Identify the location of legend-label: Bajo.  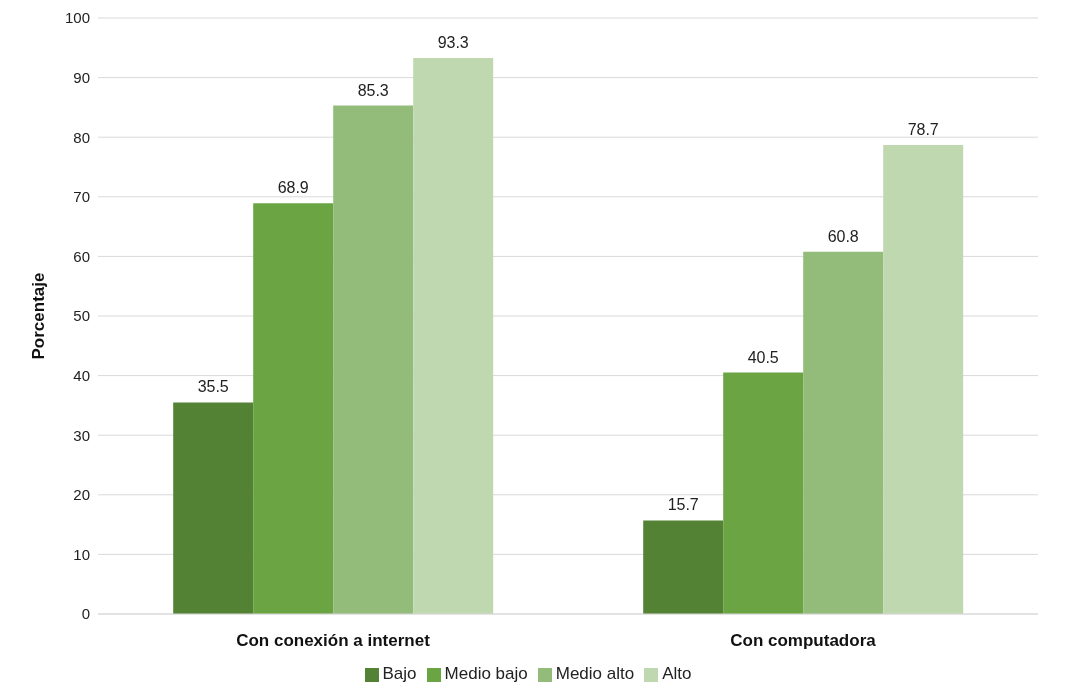
(399, 673).